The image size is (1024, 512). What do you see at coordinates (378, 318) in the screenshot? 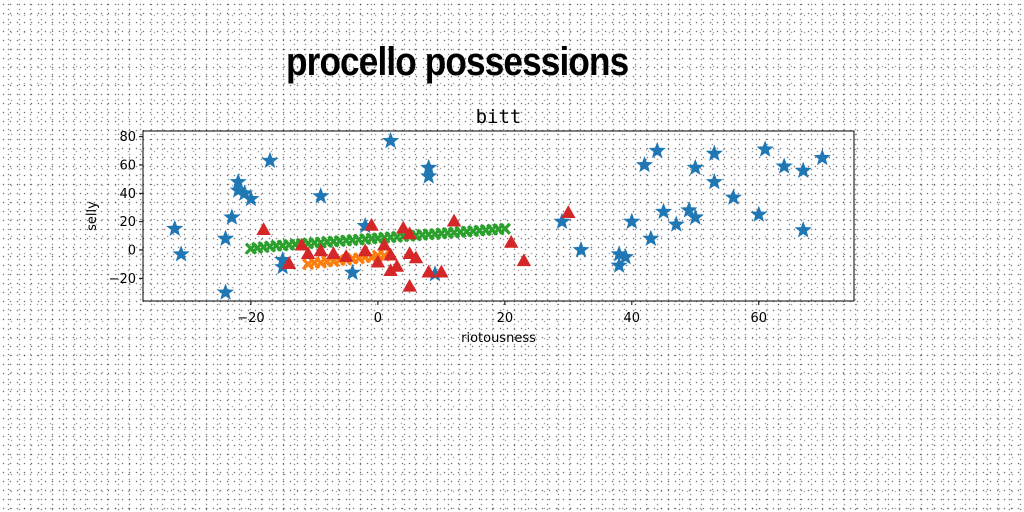
I see `x-tick-label: 0` at bounding box center [378, 318].